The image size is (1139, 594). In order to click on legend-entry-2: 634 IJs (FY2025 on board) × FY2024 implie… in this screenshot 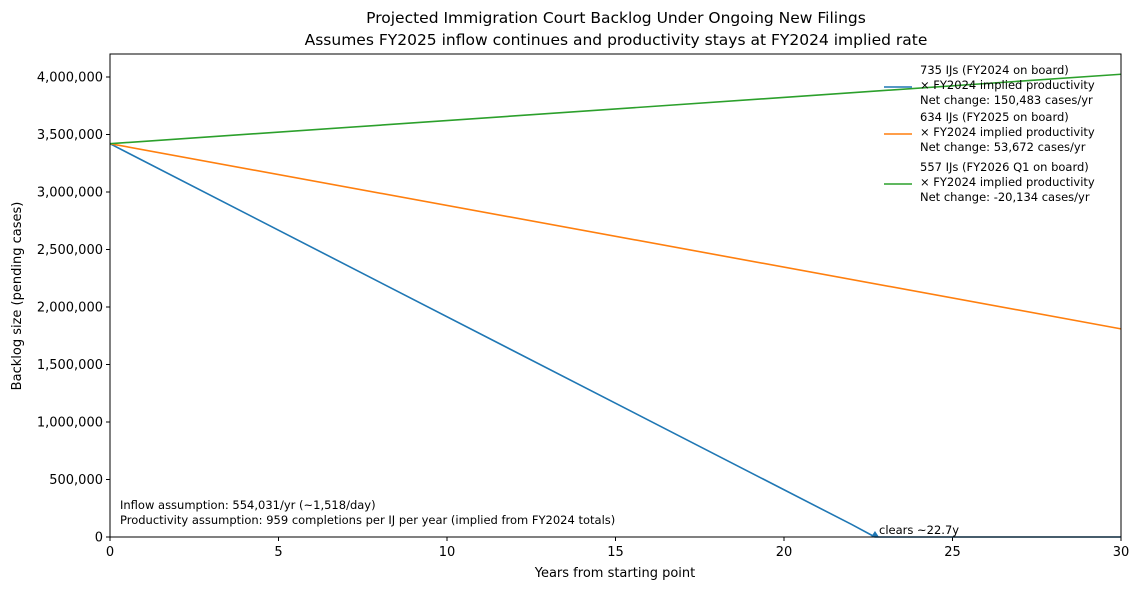, I will do `click(1007, 132)`.